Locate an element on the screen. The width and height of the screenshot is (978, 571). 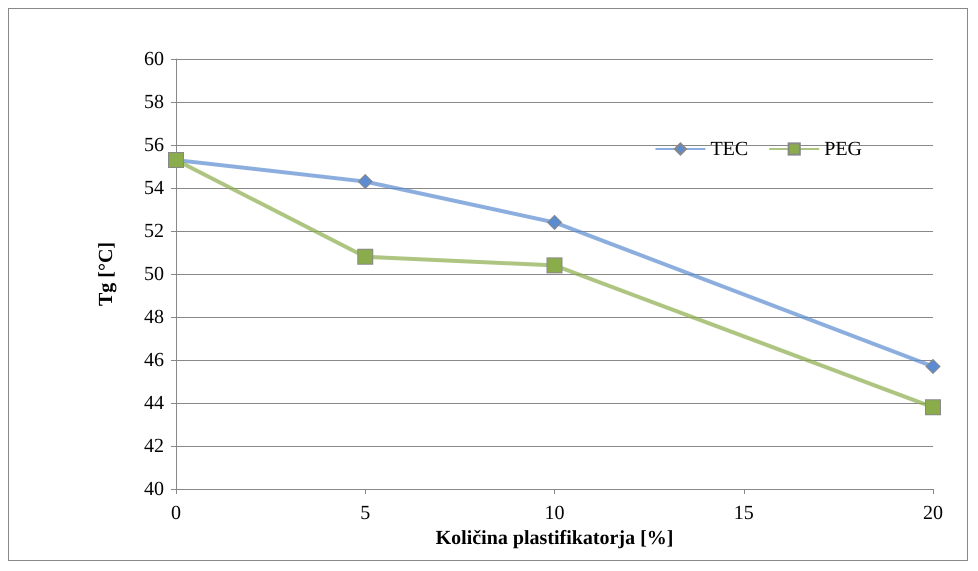
y-tick-label: 60 is located at coordinates (154, 59).